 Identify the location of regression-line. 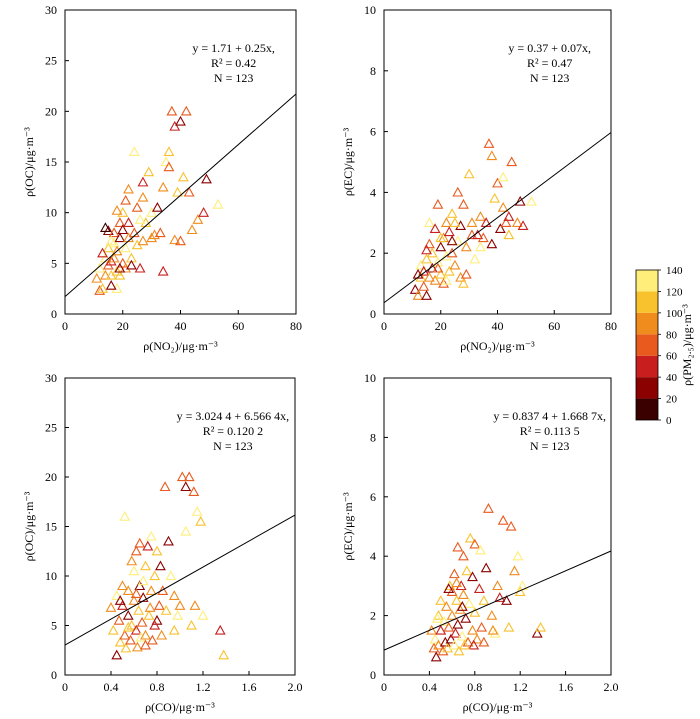
(497, 218).